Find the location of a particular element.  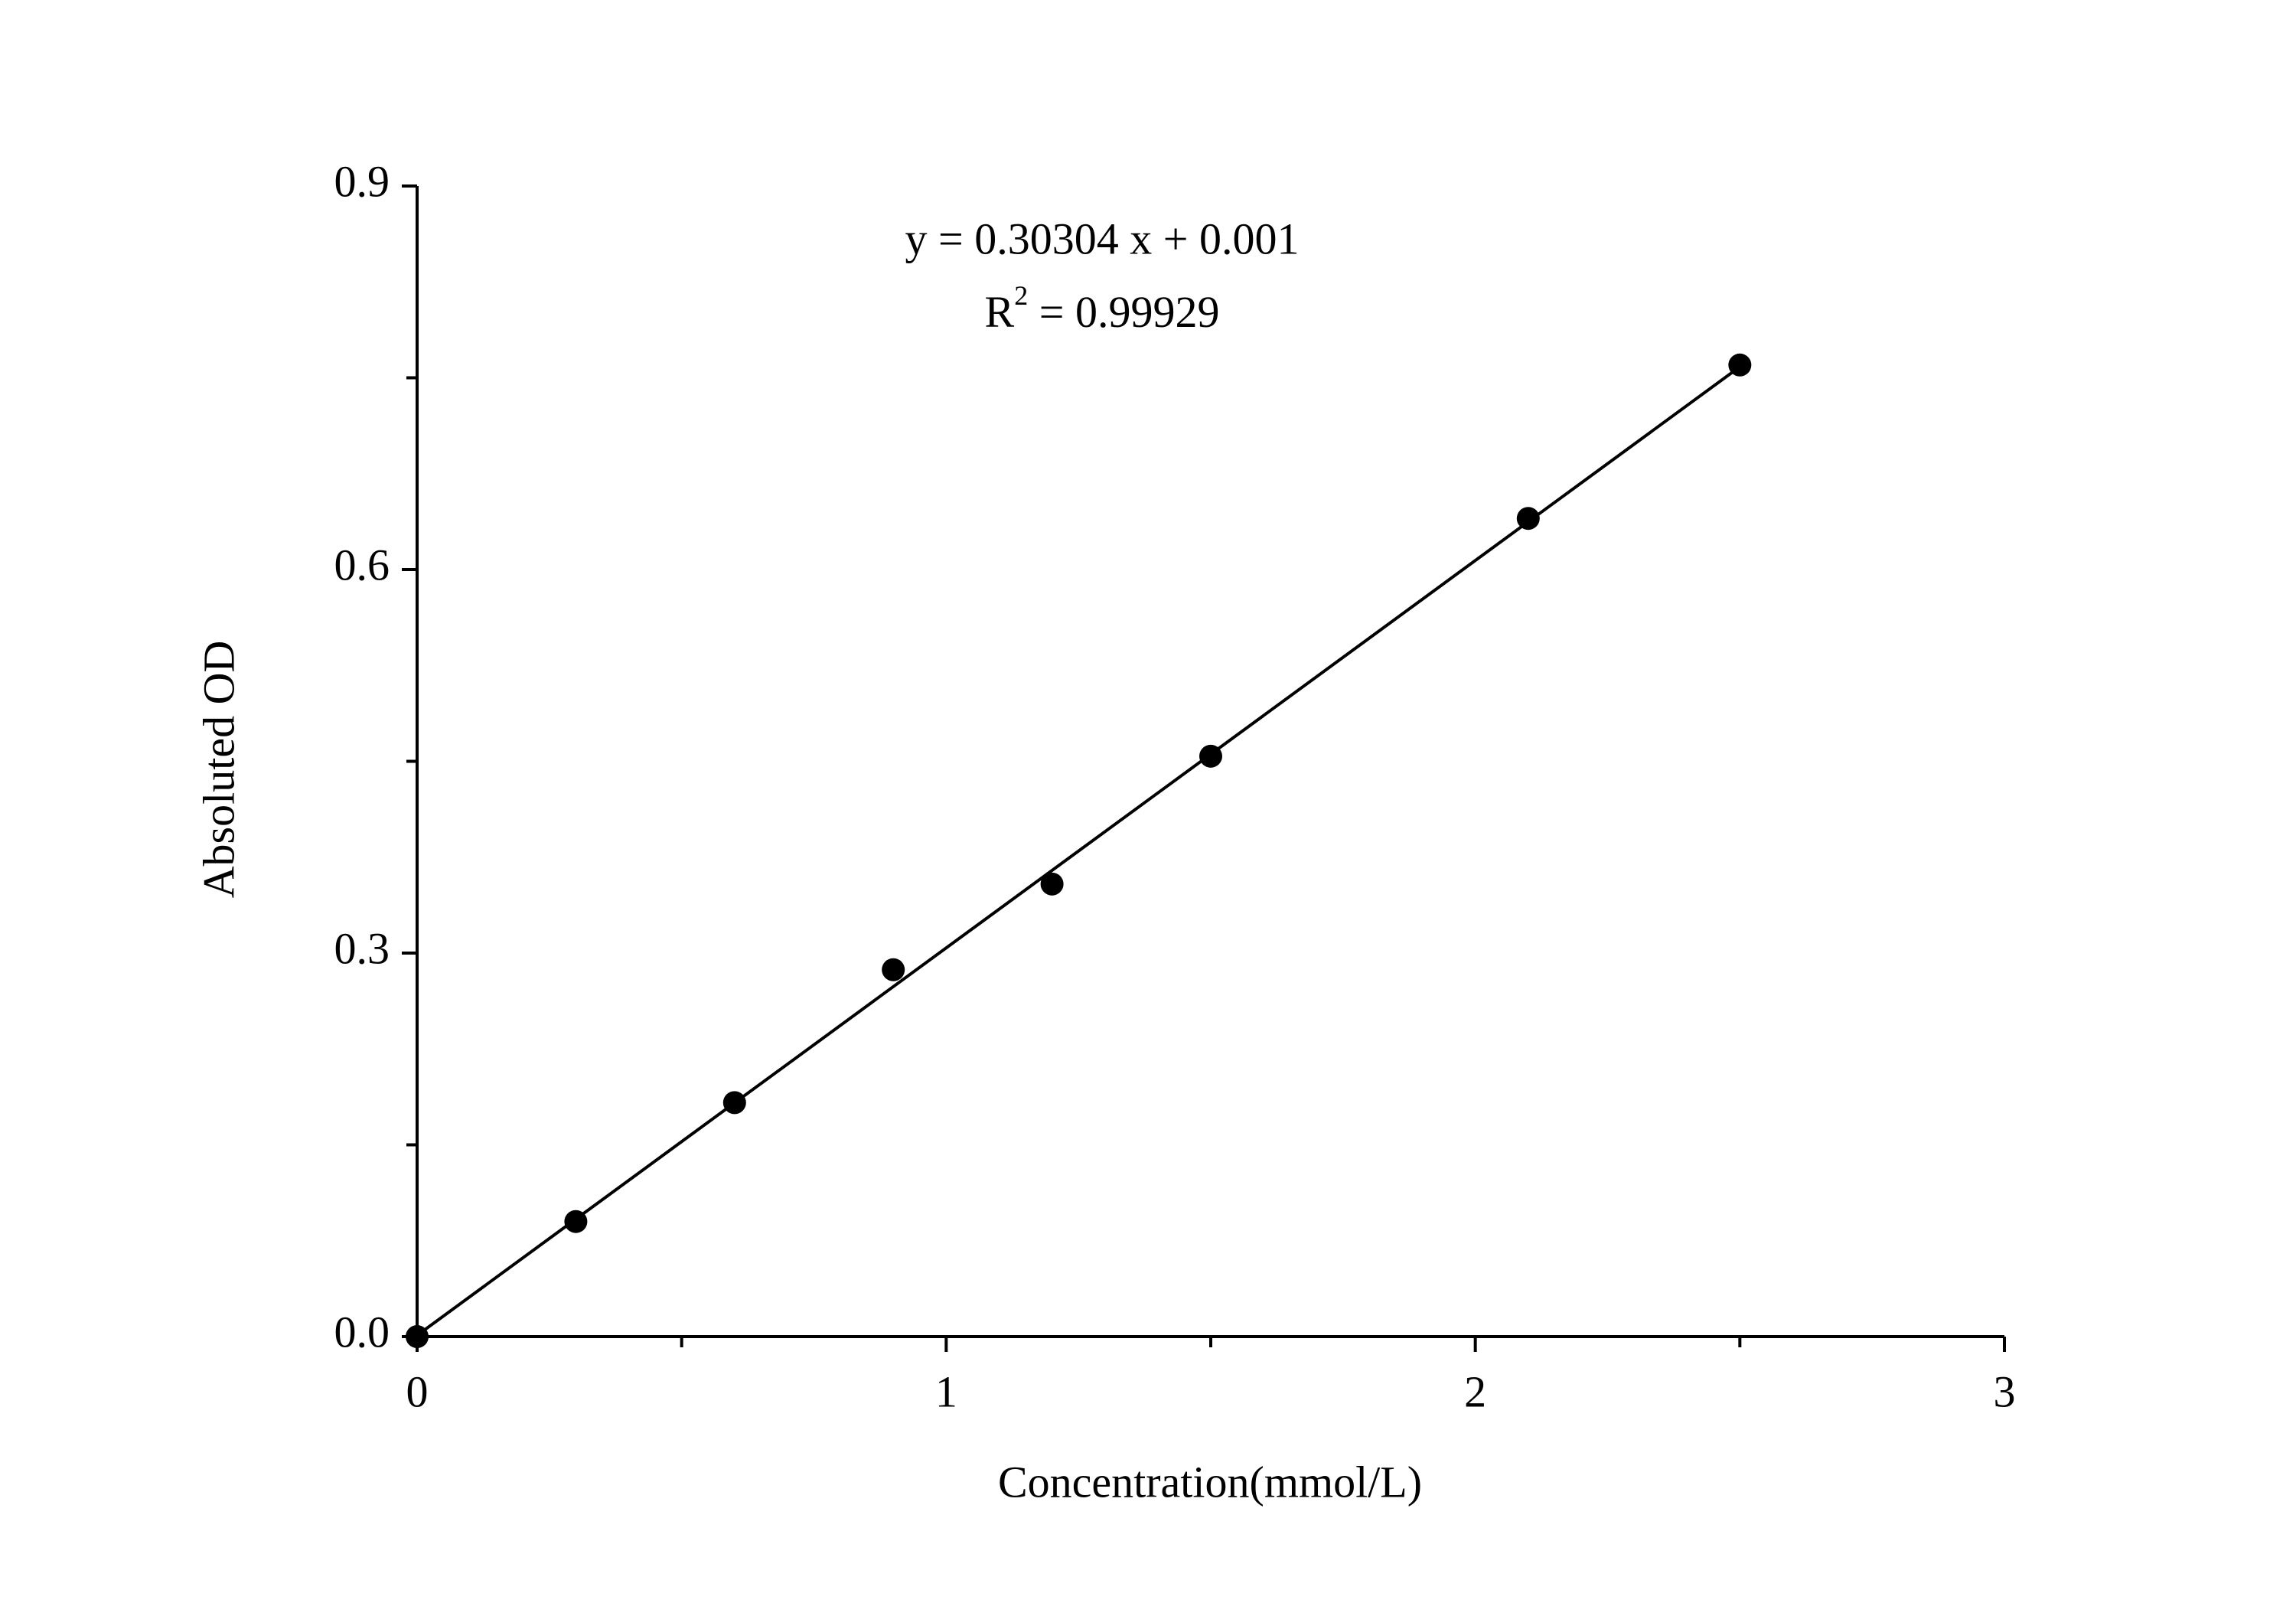

r-symbol: R is located at coordinates (1000, 312).